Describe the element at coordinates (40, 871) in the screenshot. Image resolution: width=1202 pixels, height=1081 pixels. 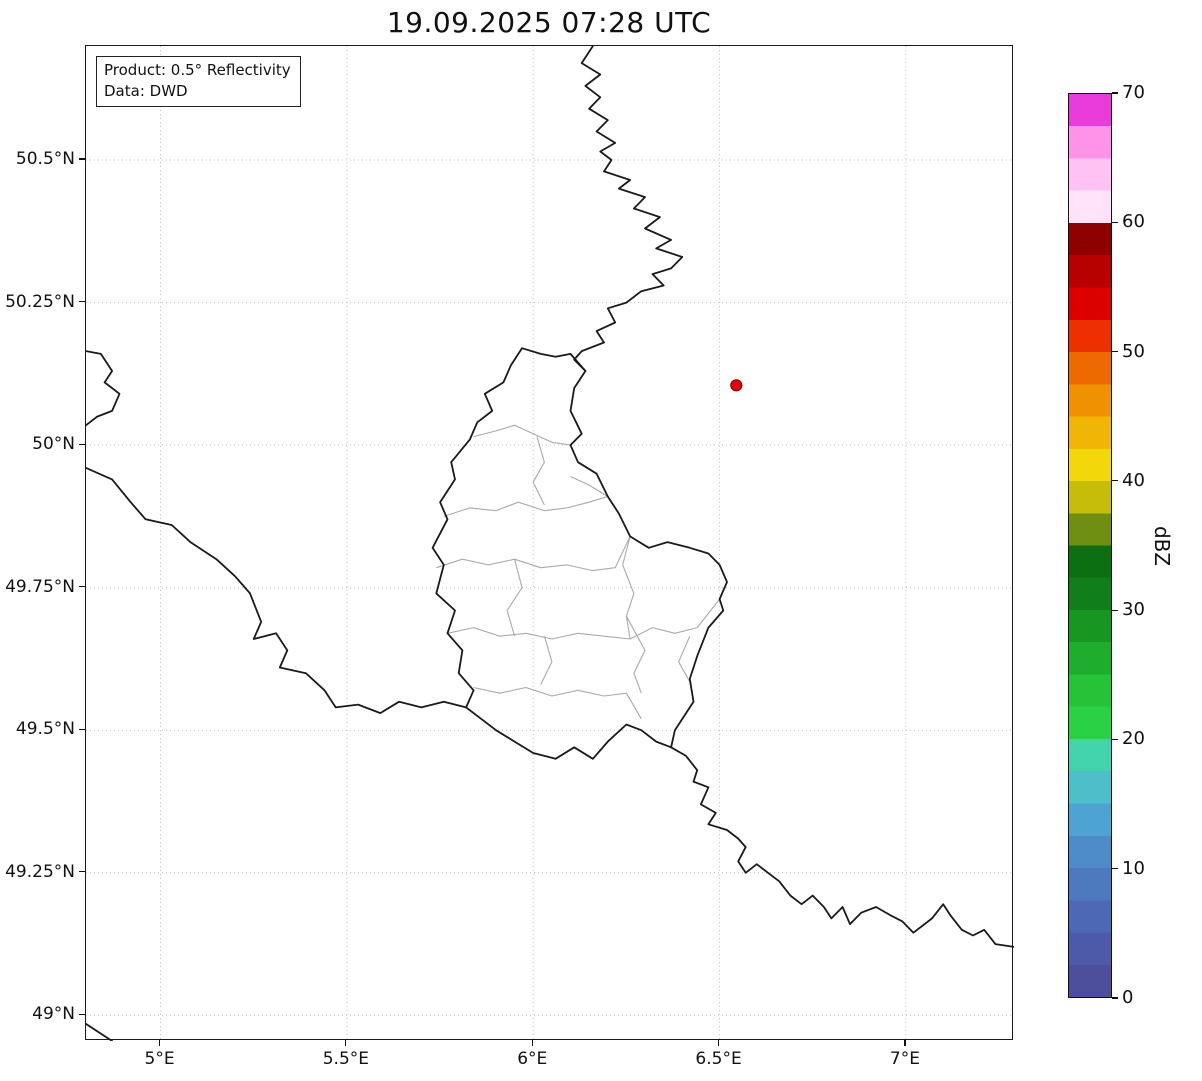
I see `y-tick-label: 49.25°N` at that location.